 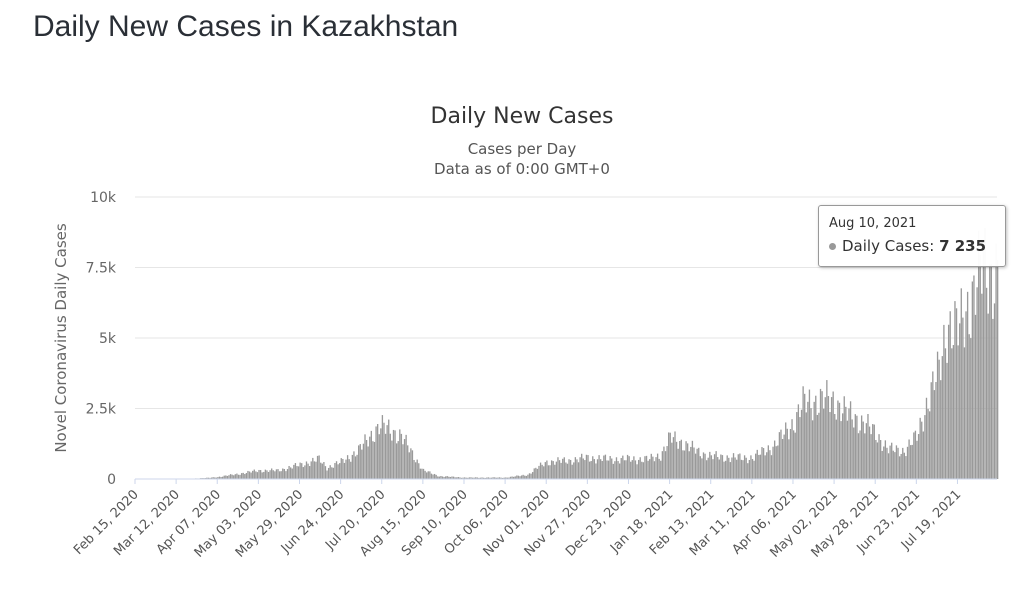 What do you see at coordinates (101, 269) in the screenshot?
I see `y-tick-label: 7.5k` at bounding box center [101, 269].